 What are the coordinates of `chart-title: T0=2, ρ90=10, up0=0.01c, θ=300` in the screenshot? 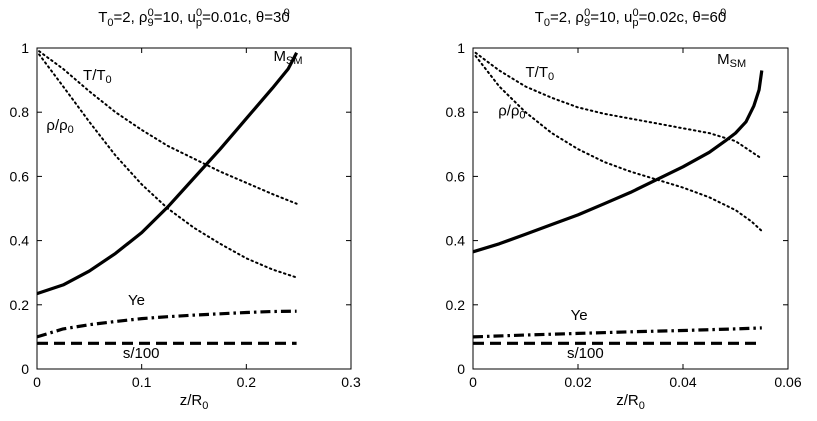 It's located at (194, 18).